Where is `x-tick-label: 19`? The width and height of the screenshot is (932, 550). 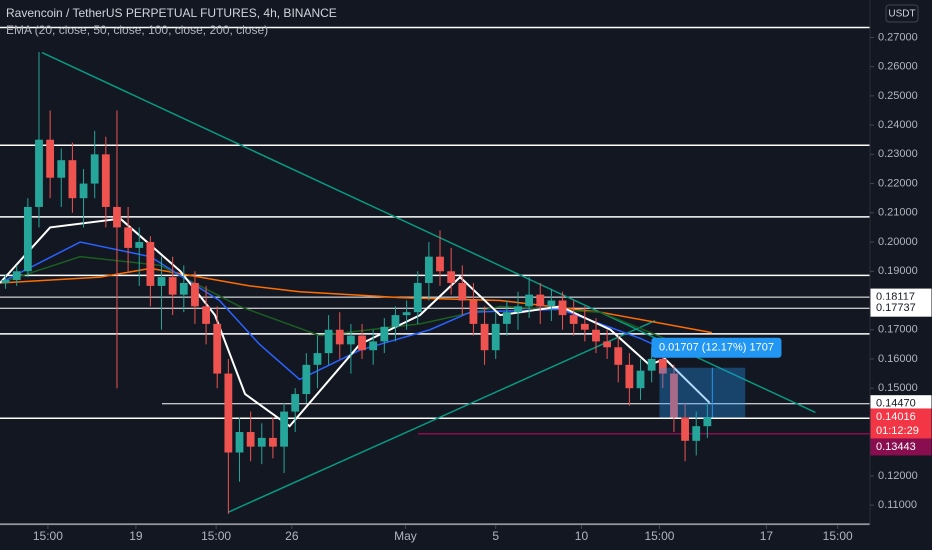
x-tick-label: 19 is located at coordinates (136, 536).